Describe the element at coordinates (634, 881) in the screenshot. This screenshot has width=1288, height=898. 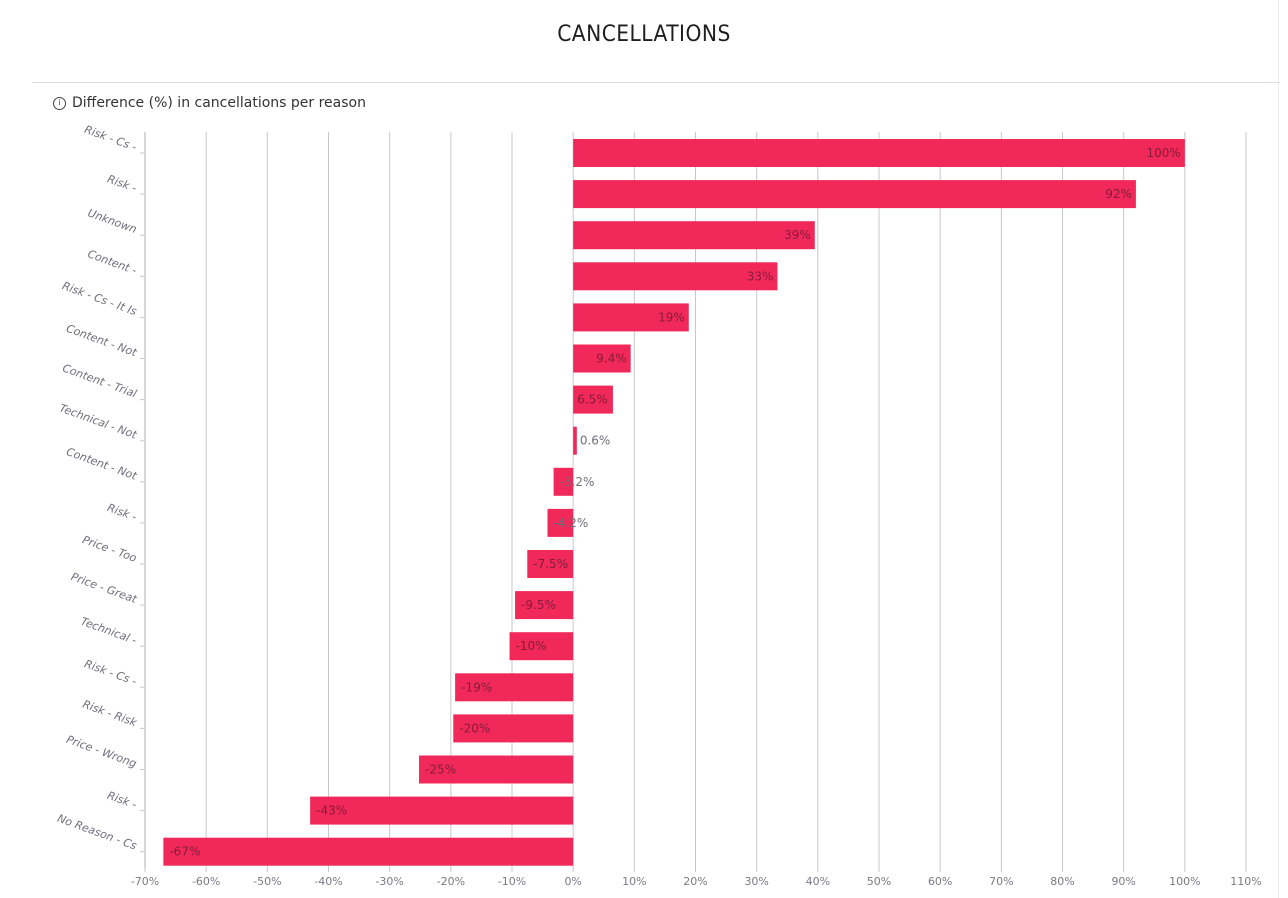
I see `x-tick-label: 10%` at that location.